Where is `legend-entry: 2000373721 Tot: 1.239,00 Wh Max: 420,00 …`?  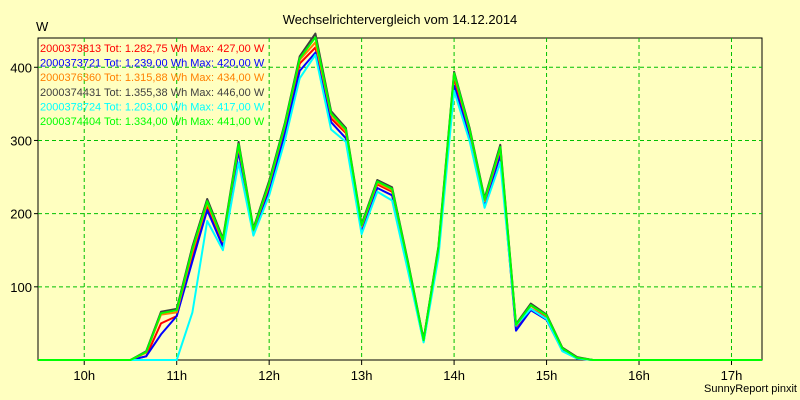 legend-entry: 2000373721 Tot: 1.239,00 Wh Max: 420,00 … is located at coordinates (152, 64).